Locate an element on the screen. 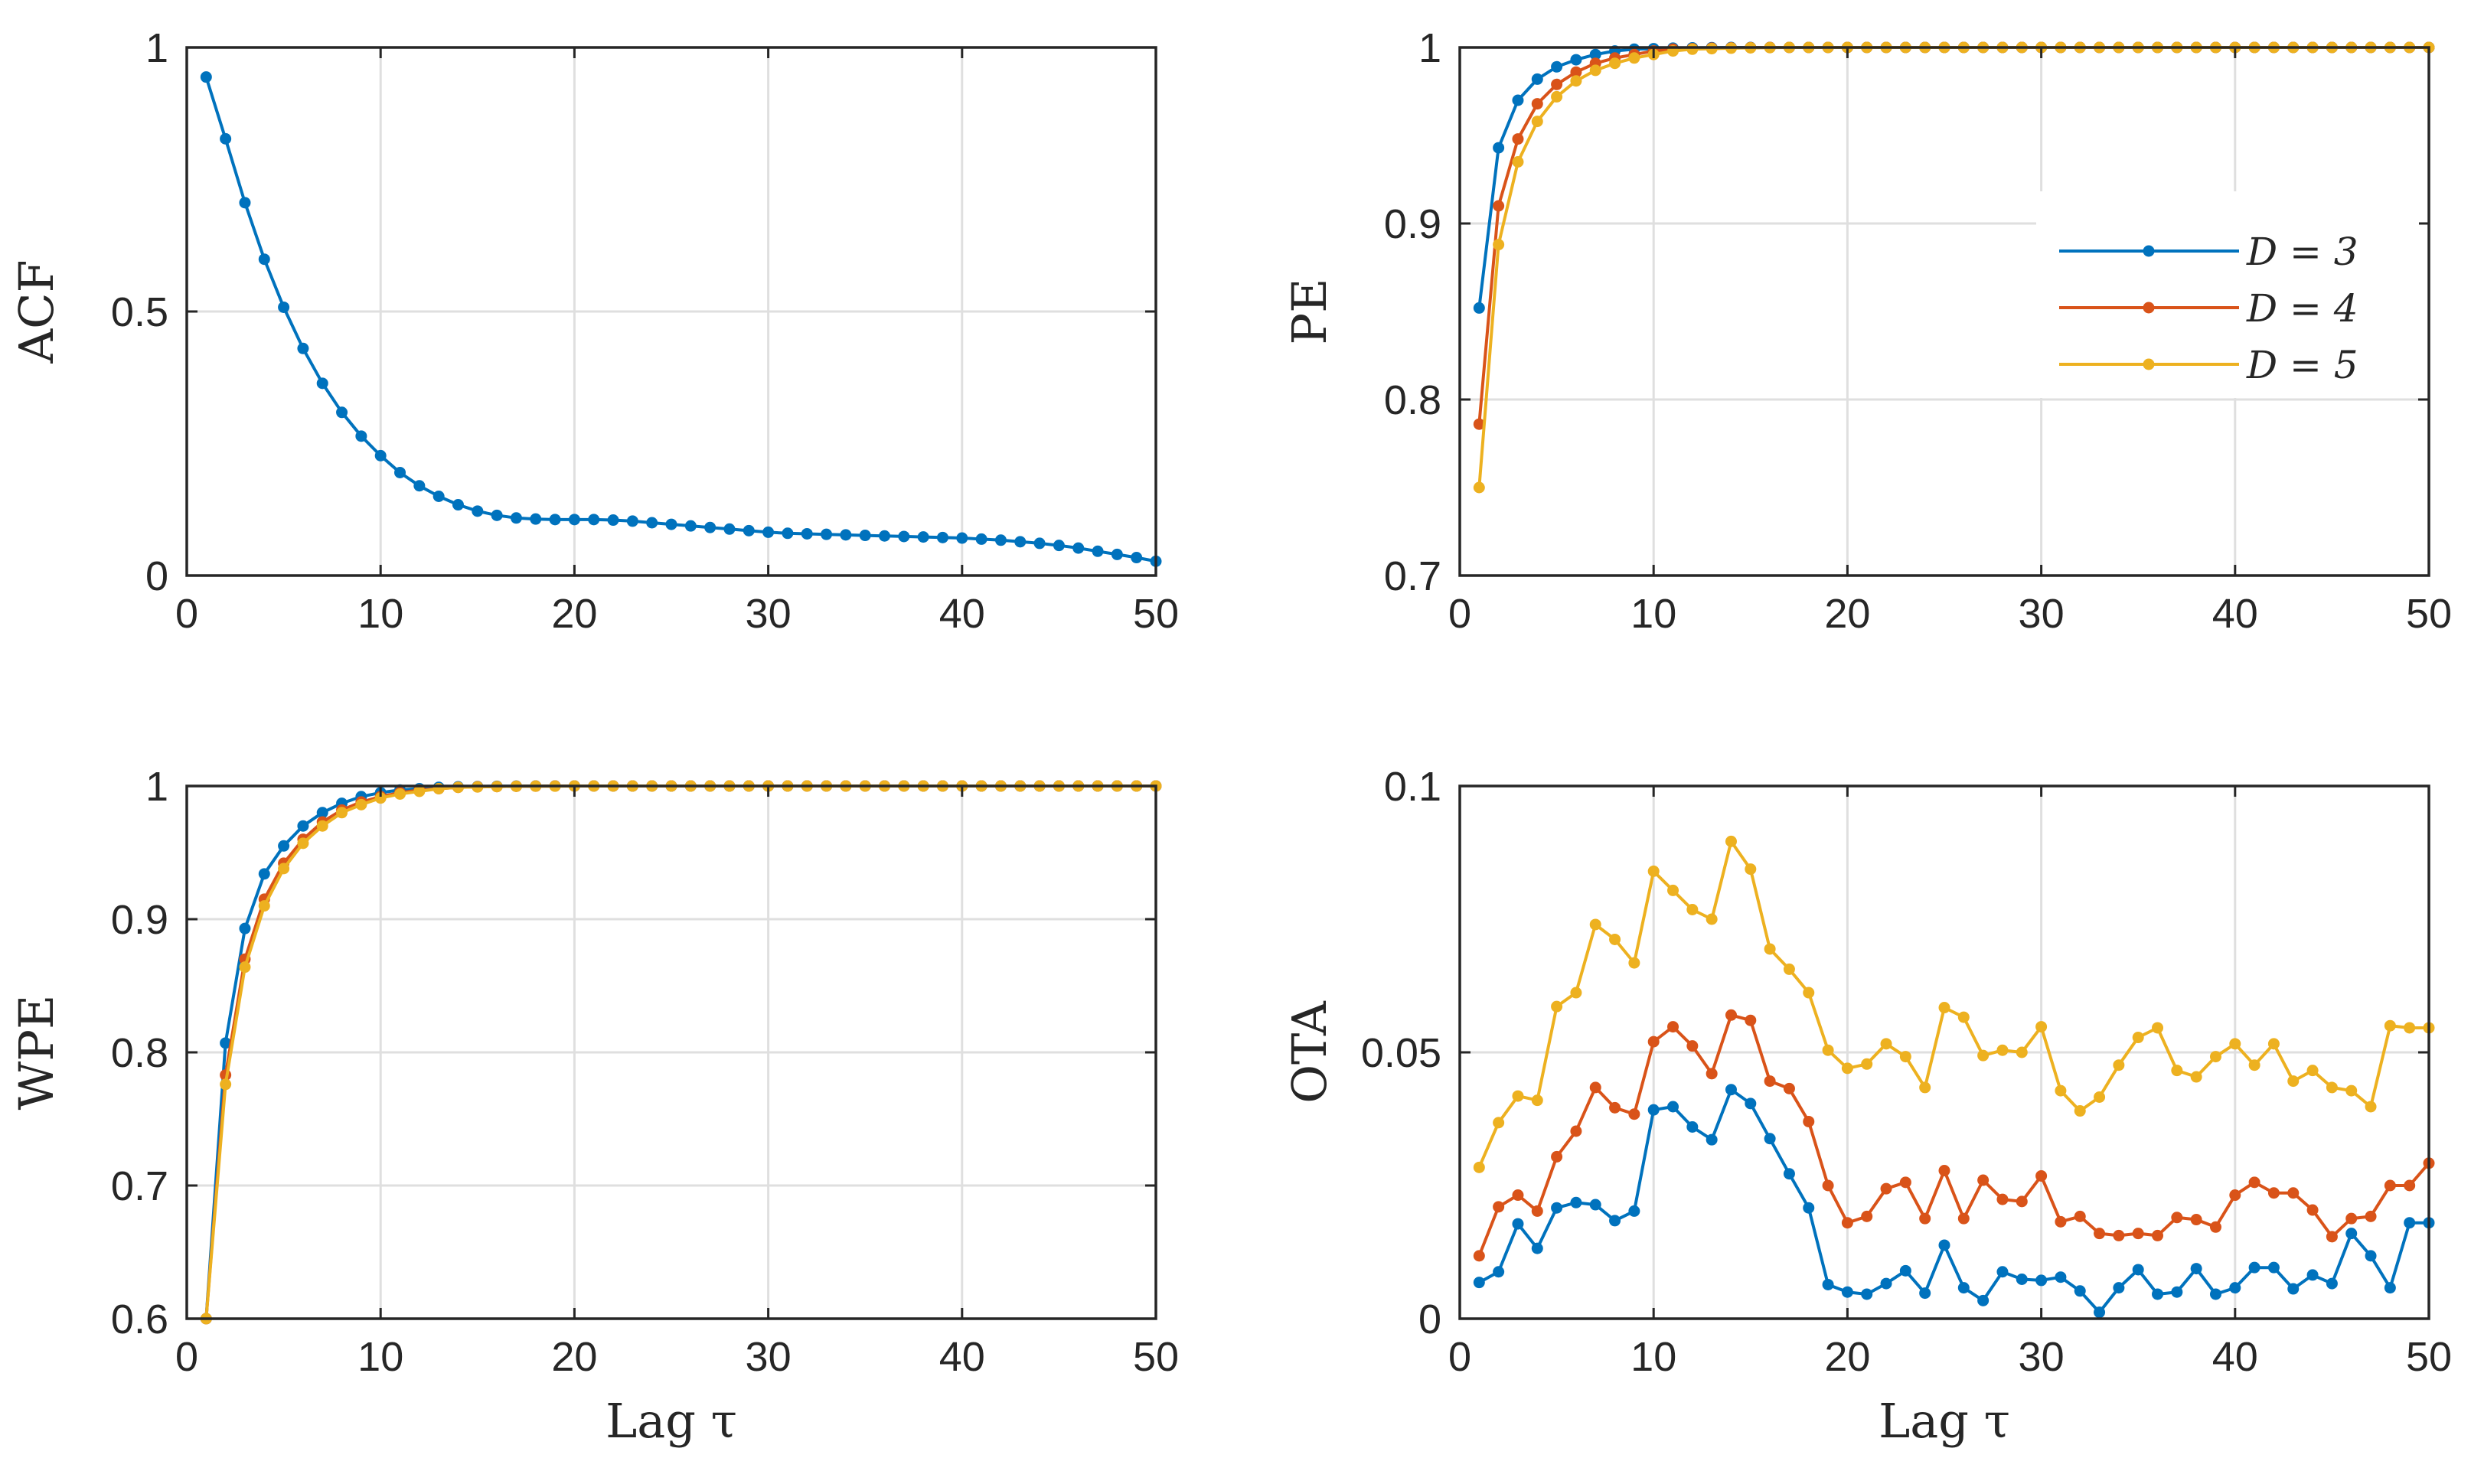  y-tick-label: 0 is located at coordinates (1429, 1319).